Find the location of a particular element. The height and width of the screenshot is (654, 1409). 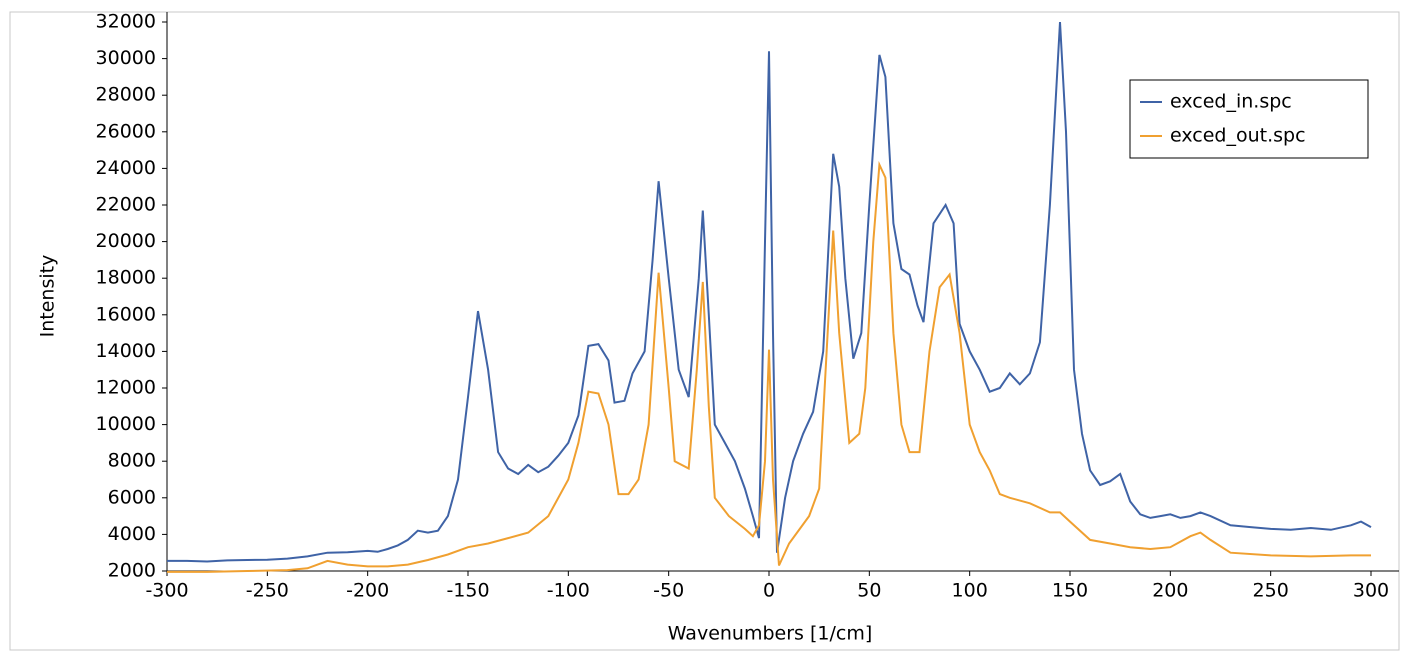

y-tick-label: 30000 is located at coordinates (126, 58).